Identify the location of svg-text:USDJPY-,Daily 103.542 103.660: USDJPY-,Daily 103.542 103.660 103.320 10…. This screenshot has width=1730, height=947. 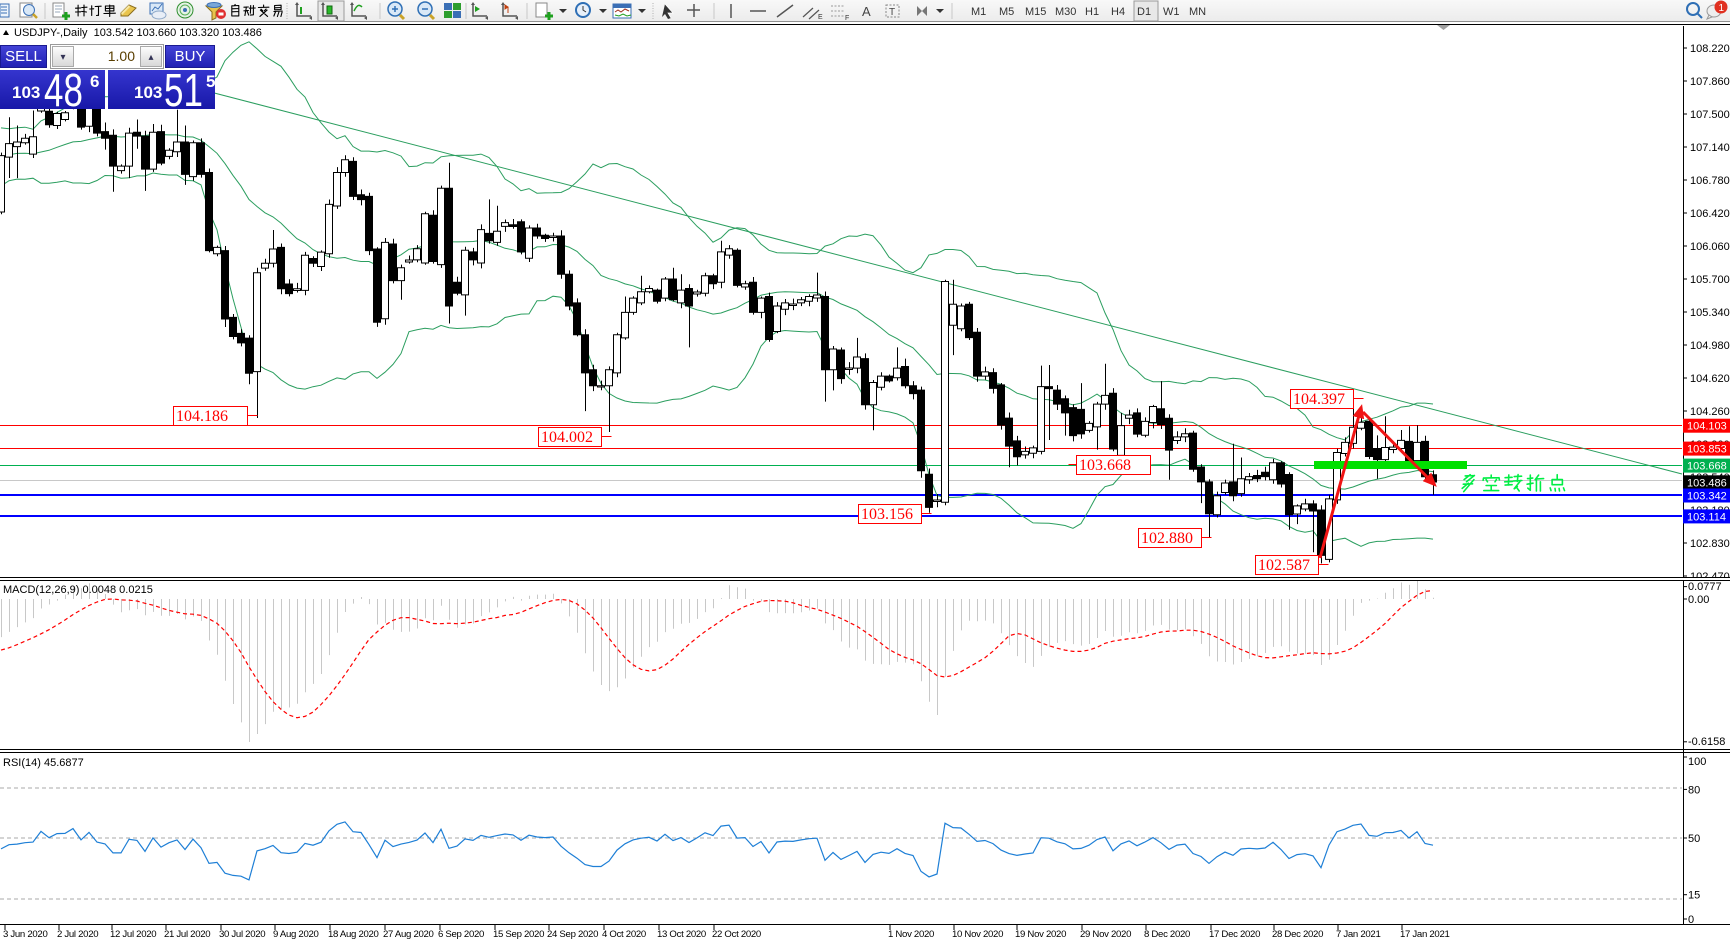
(138, 33).